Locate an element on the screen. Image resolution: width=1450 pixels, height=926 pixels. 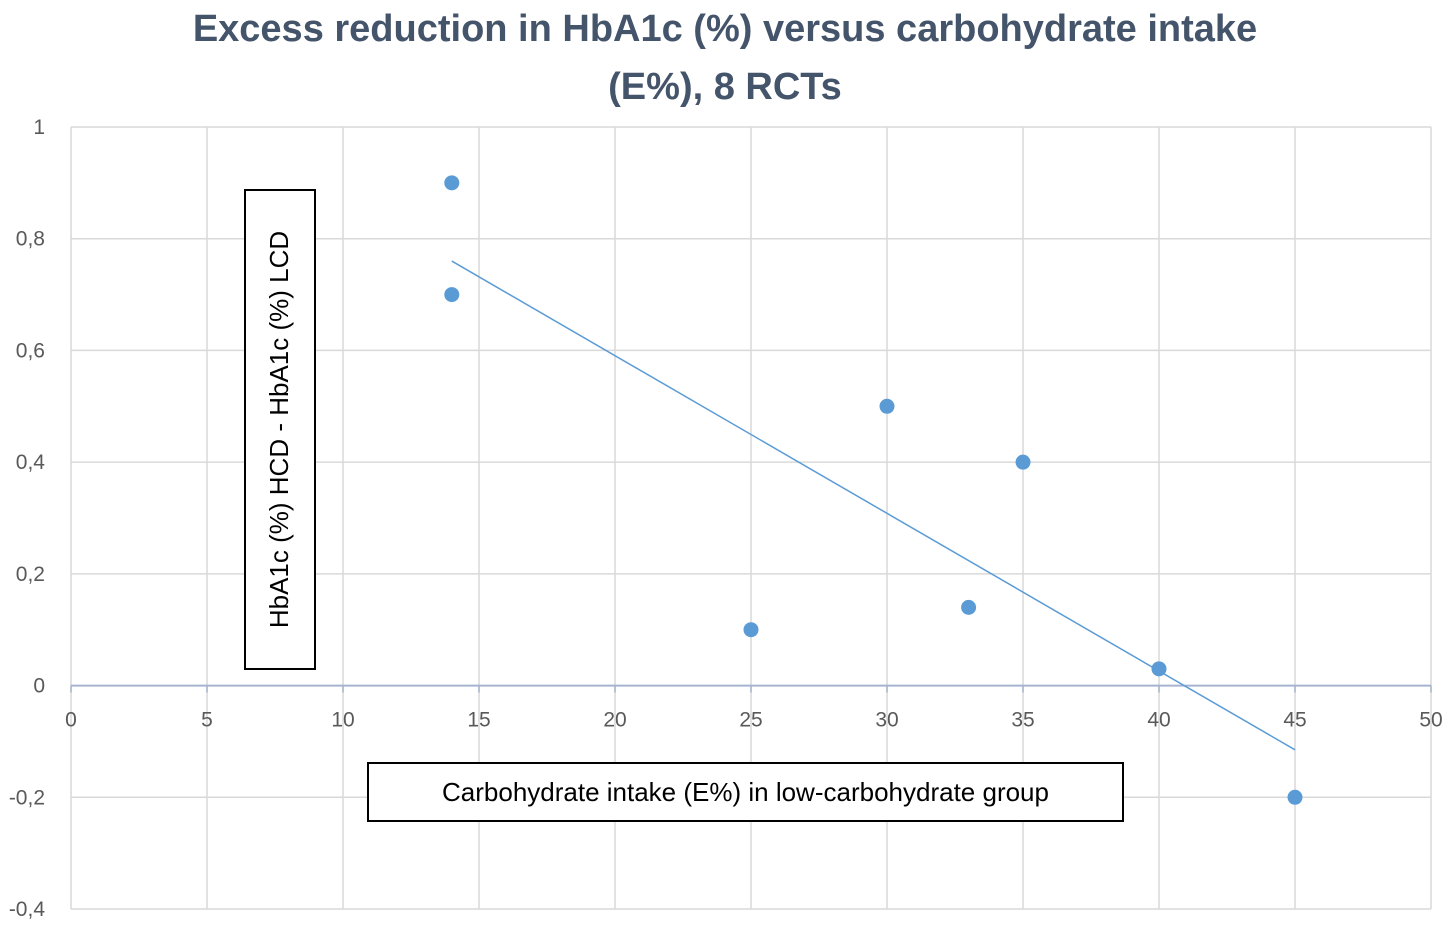
y-tick-label: -0,4 is located at coordinates (27, 909).